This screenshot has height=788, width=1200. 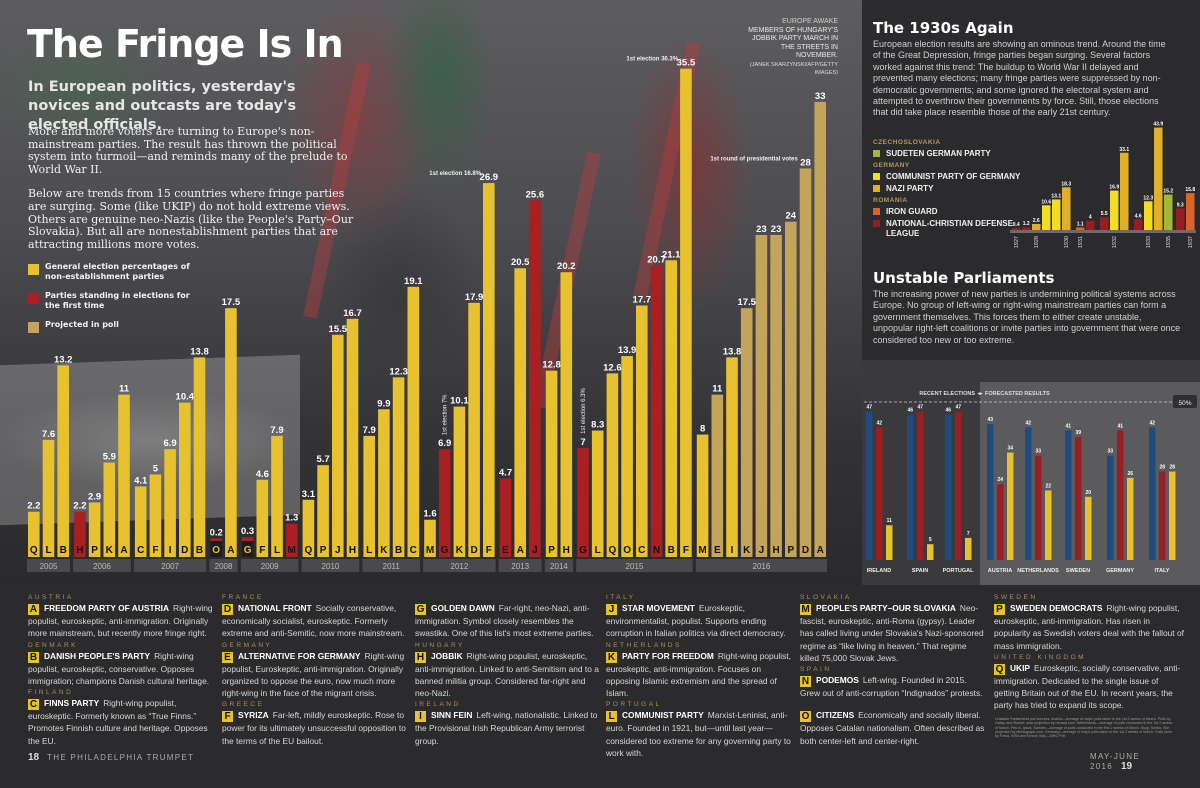 What do you see at coordinates (338, 550) in the screenshot?
I see `bar-party-letter: J` at bounding box center [338, 550].